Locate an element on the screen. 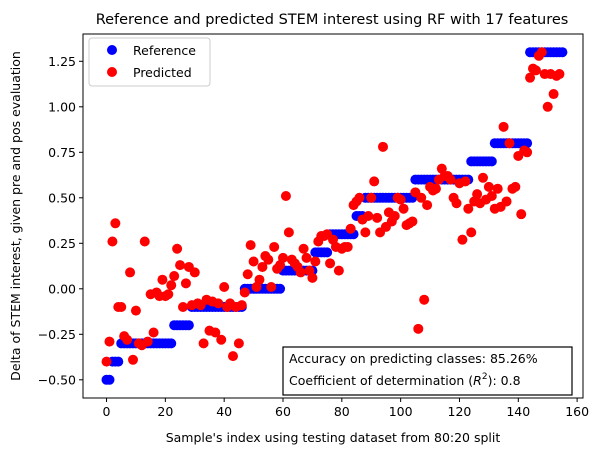 This screenshot has width=610, height=455. x-tick-label: 100 is located at coordinates (401, 411).